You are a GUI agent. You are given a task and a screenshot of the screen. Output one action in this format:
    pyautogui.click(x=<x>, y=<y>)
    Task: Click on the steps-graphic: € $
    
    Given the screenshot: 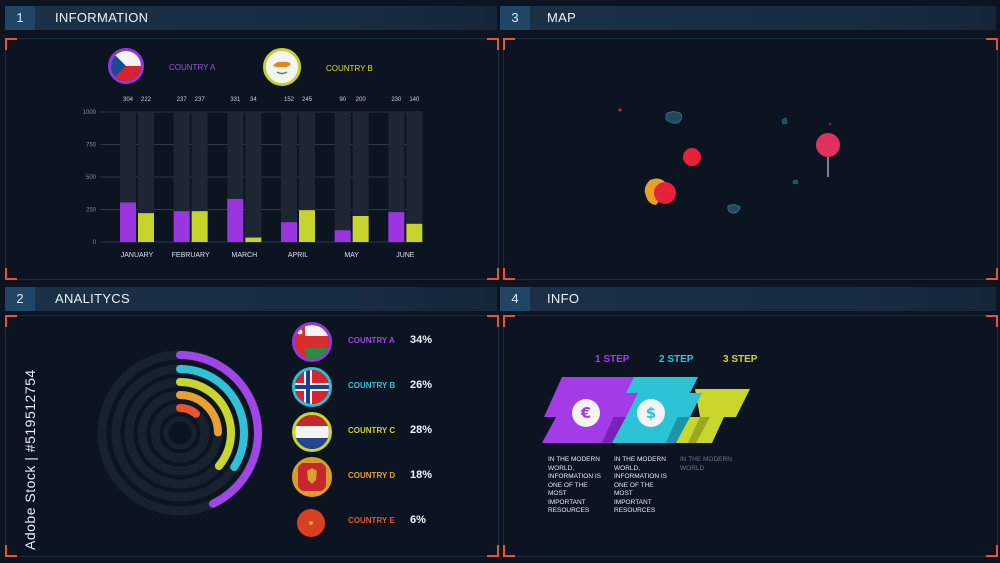 What is the action you would take?
    pyautogui.click(x=646, y=410)
    